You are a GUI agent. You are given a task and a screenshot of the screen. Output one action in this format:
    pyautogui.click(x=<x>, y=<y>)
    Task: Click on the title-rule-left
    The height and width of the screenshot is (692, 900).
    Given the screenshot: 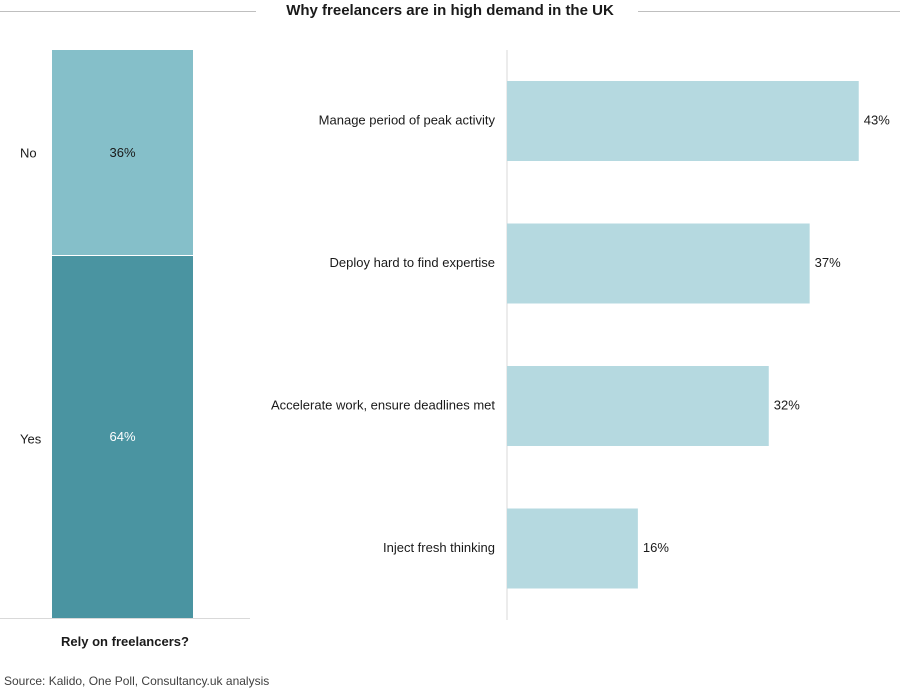 What is the action you would take?
    pyautogui.click(x=128, y=11)
    